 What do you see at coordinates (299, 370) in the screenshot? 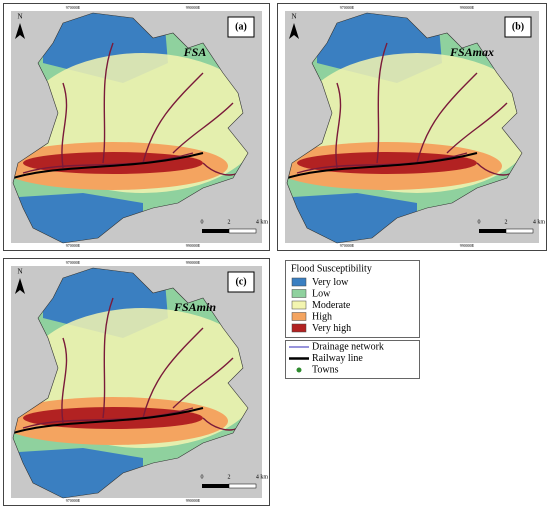
I see `legend-symbol` at bounding box center [299, 370].